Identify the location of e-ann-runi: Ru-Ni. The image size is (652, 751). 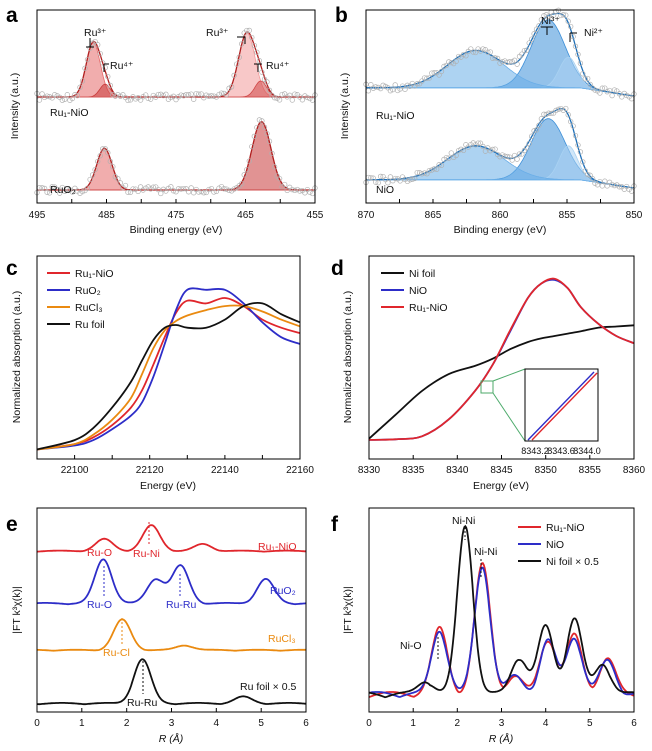
(146, 554).